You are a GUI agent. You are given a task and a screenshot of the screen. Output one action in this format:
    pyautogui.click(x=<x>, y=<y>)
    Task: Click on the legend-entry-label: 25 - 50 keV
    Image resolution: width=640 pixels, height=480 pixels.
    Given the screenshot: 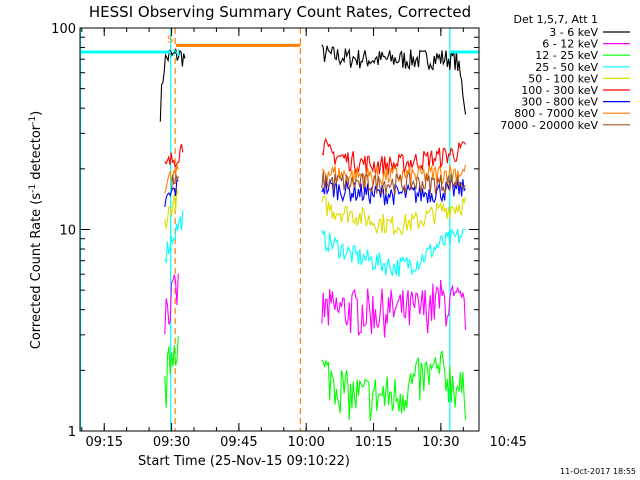 What is the action you would take?
    pyautogui.click(x=566, y=67)
    